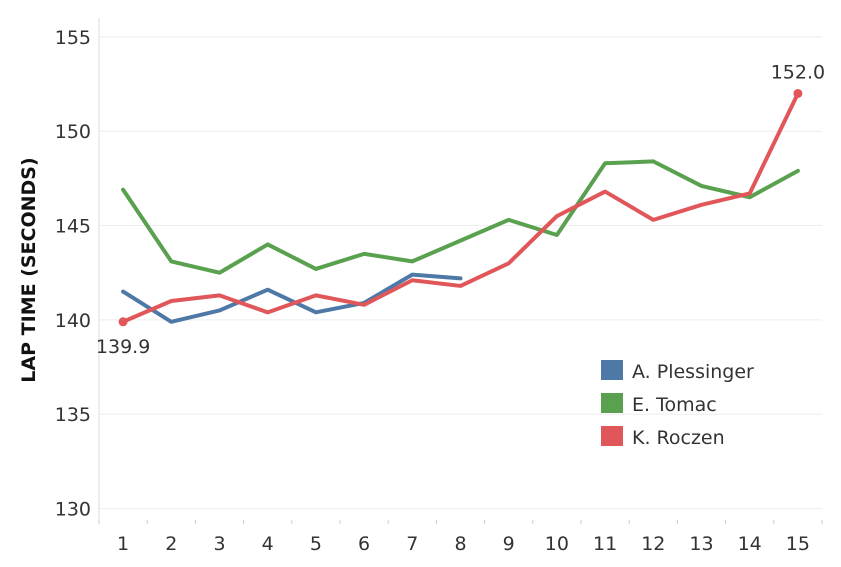 The height and width of the screenshot is (567, 841). What do you see at coordinates (73, 510) in the screenshot?
I see `y-tick-label: 130` at bounding box center [73, 510].